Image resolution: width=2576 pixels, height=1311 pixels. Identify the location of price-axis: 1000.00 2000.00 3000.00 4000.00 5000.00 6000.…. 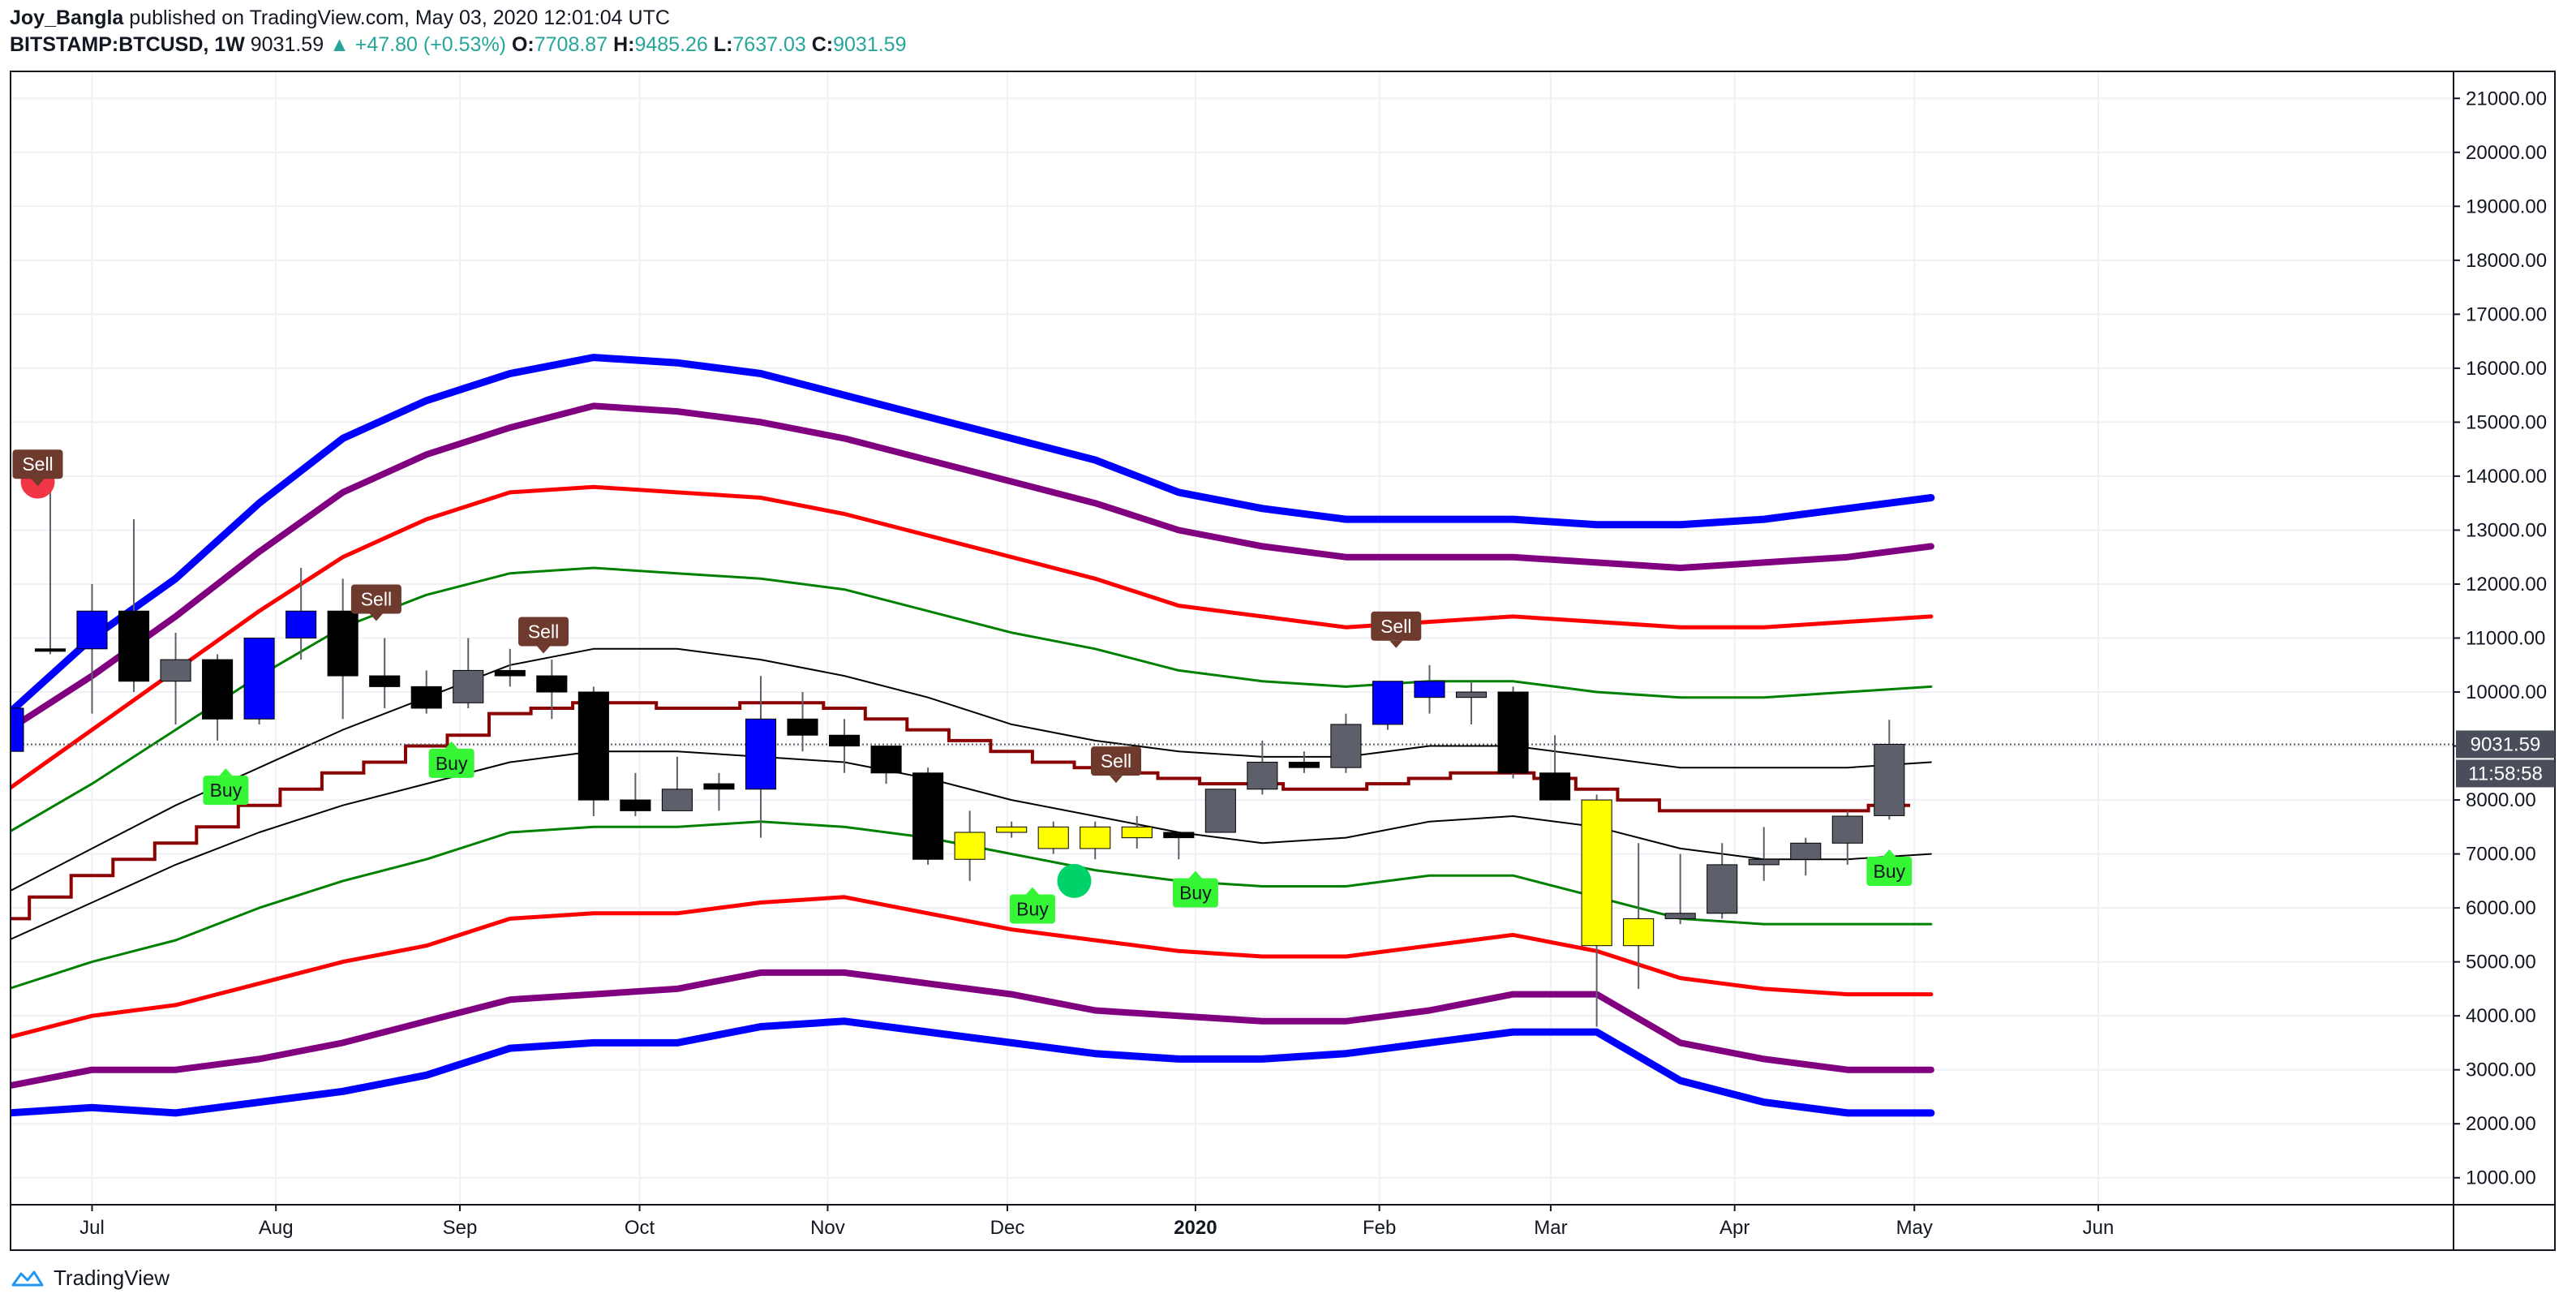
(2500, 638).